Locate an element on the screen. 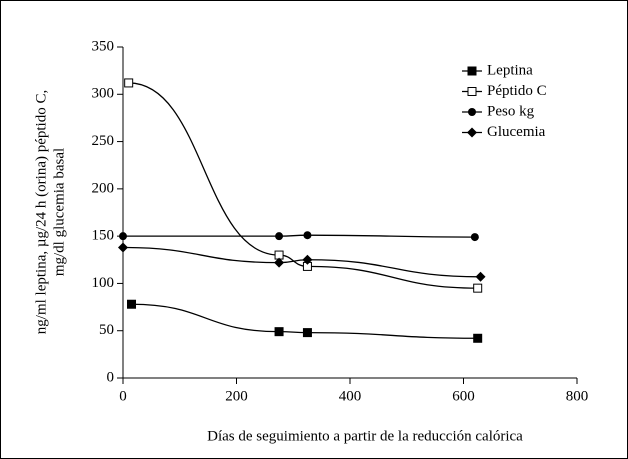 This screenshot has width=628, height=459. y-tick-label: 0 is located at coordinates (111, 377).